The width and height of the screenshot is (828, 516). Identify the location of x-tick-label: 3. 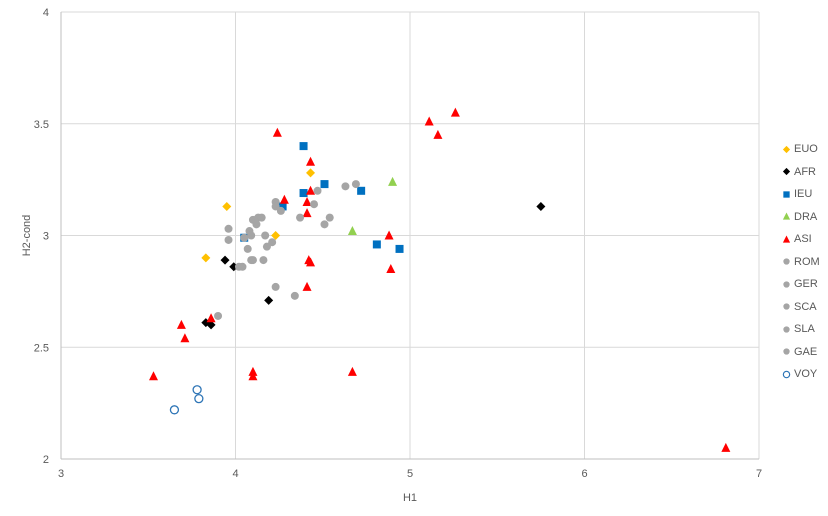
(61, 474).